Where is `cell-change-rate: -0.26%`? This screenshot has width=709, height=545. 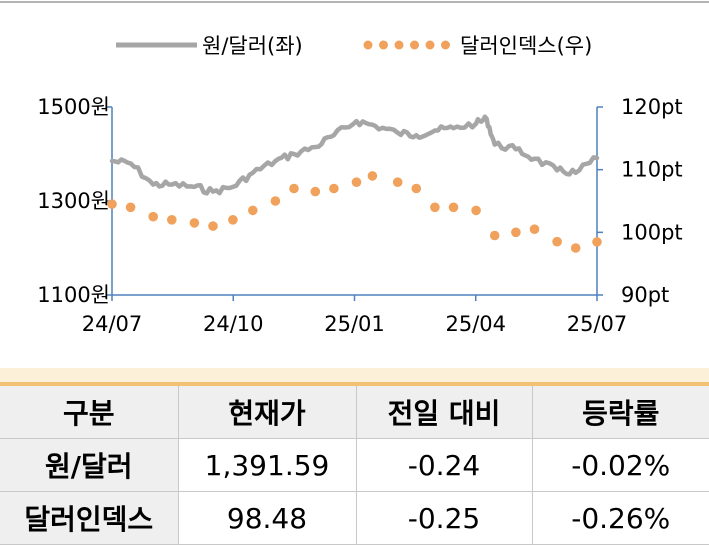
cell-change-rate: -0.26% is located at coordinates (620, 518).